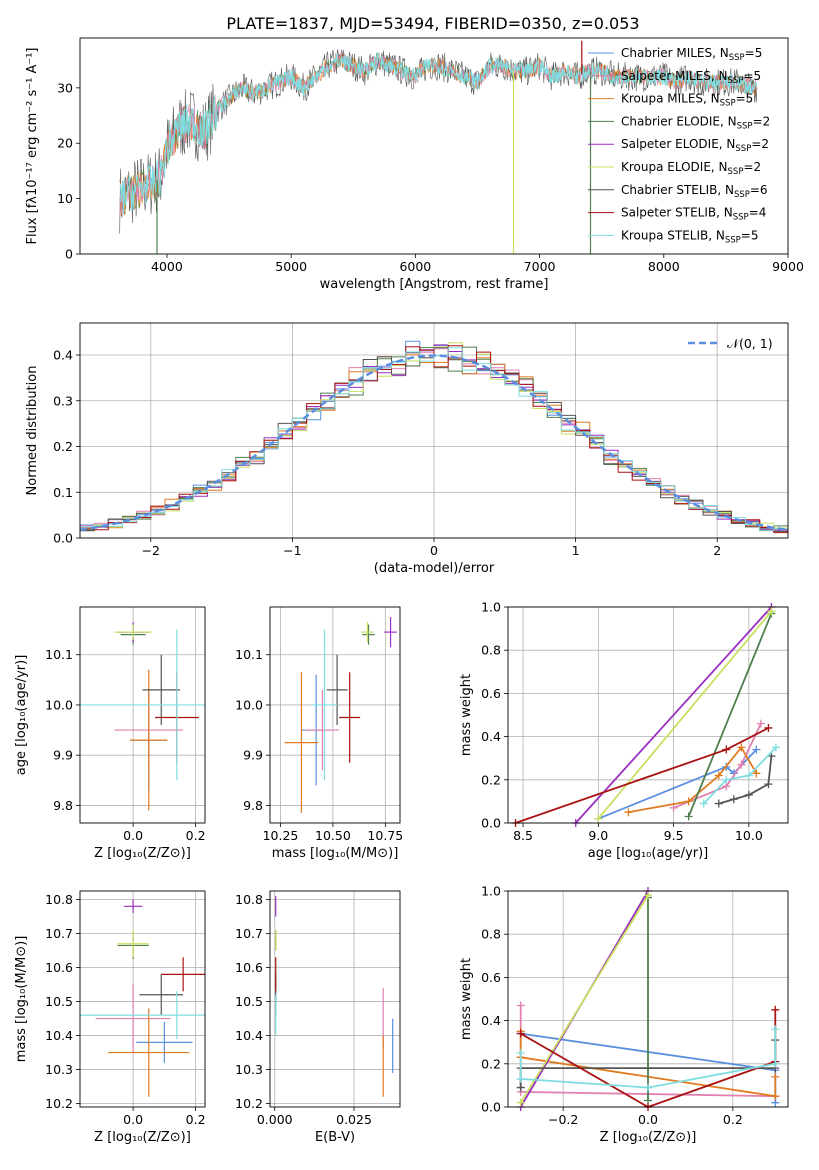 This screenshot has width=819, height=1170. I want to click on x-tick-label: 2, so click(717, 550).